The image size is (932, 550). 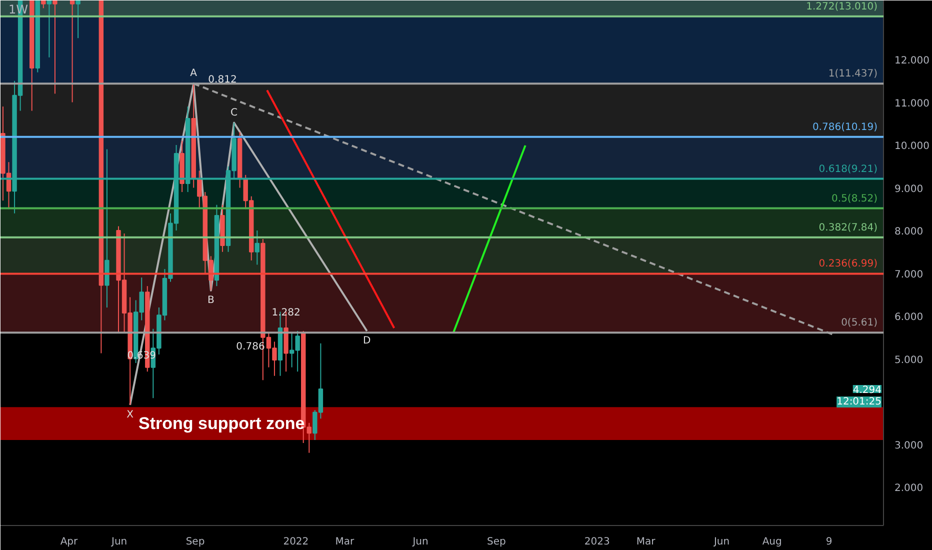 What do you see at coordinates (194, 74) in the screenshot?
I see `annotation: A` at bounding box center [194, 74].